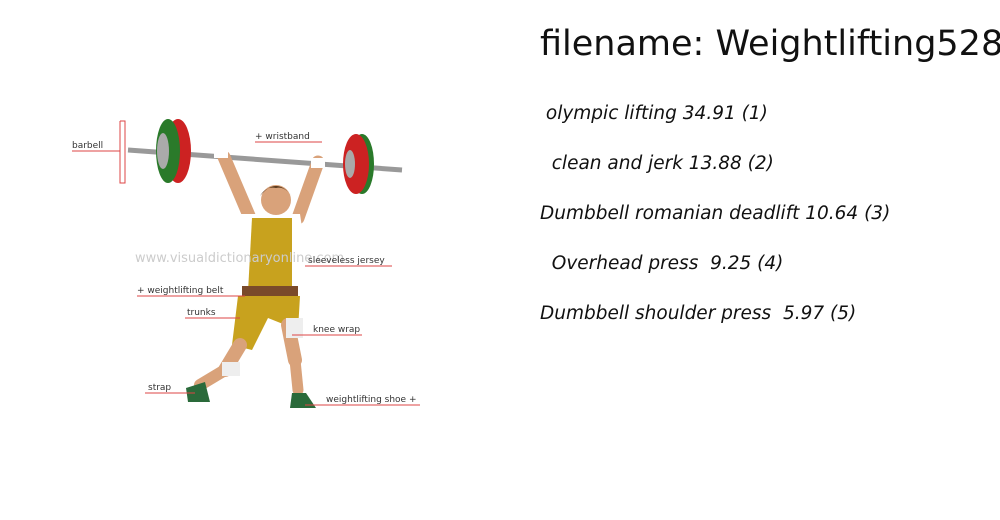  I want to click on part-label: + weightlifting belt, so click(180, 291).